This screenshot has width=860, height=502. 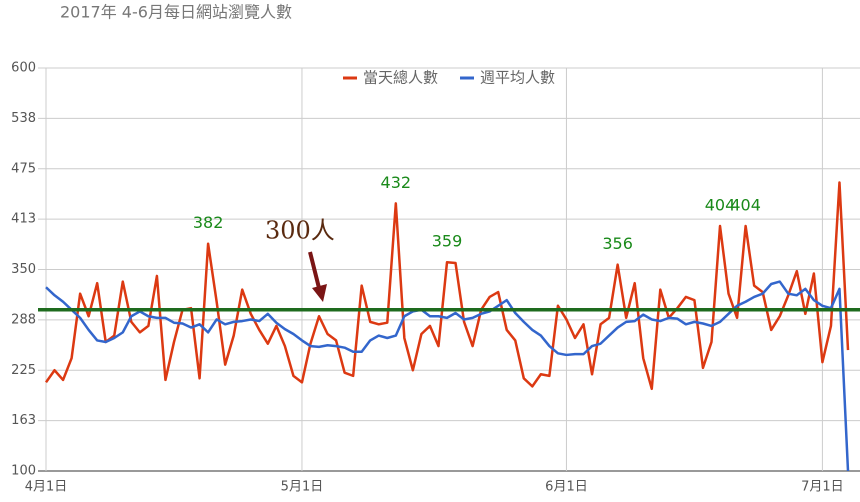 What do you see at coordinates (23, 118) in the screenshot?
I see `y-tick-label: 538` at bounding box center [23, 118].